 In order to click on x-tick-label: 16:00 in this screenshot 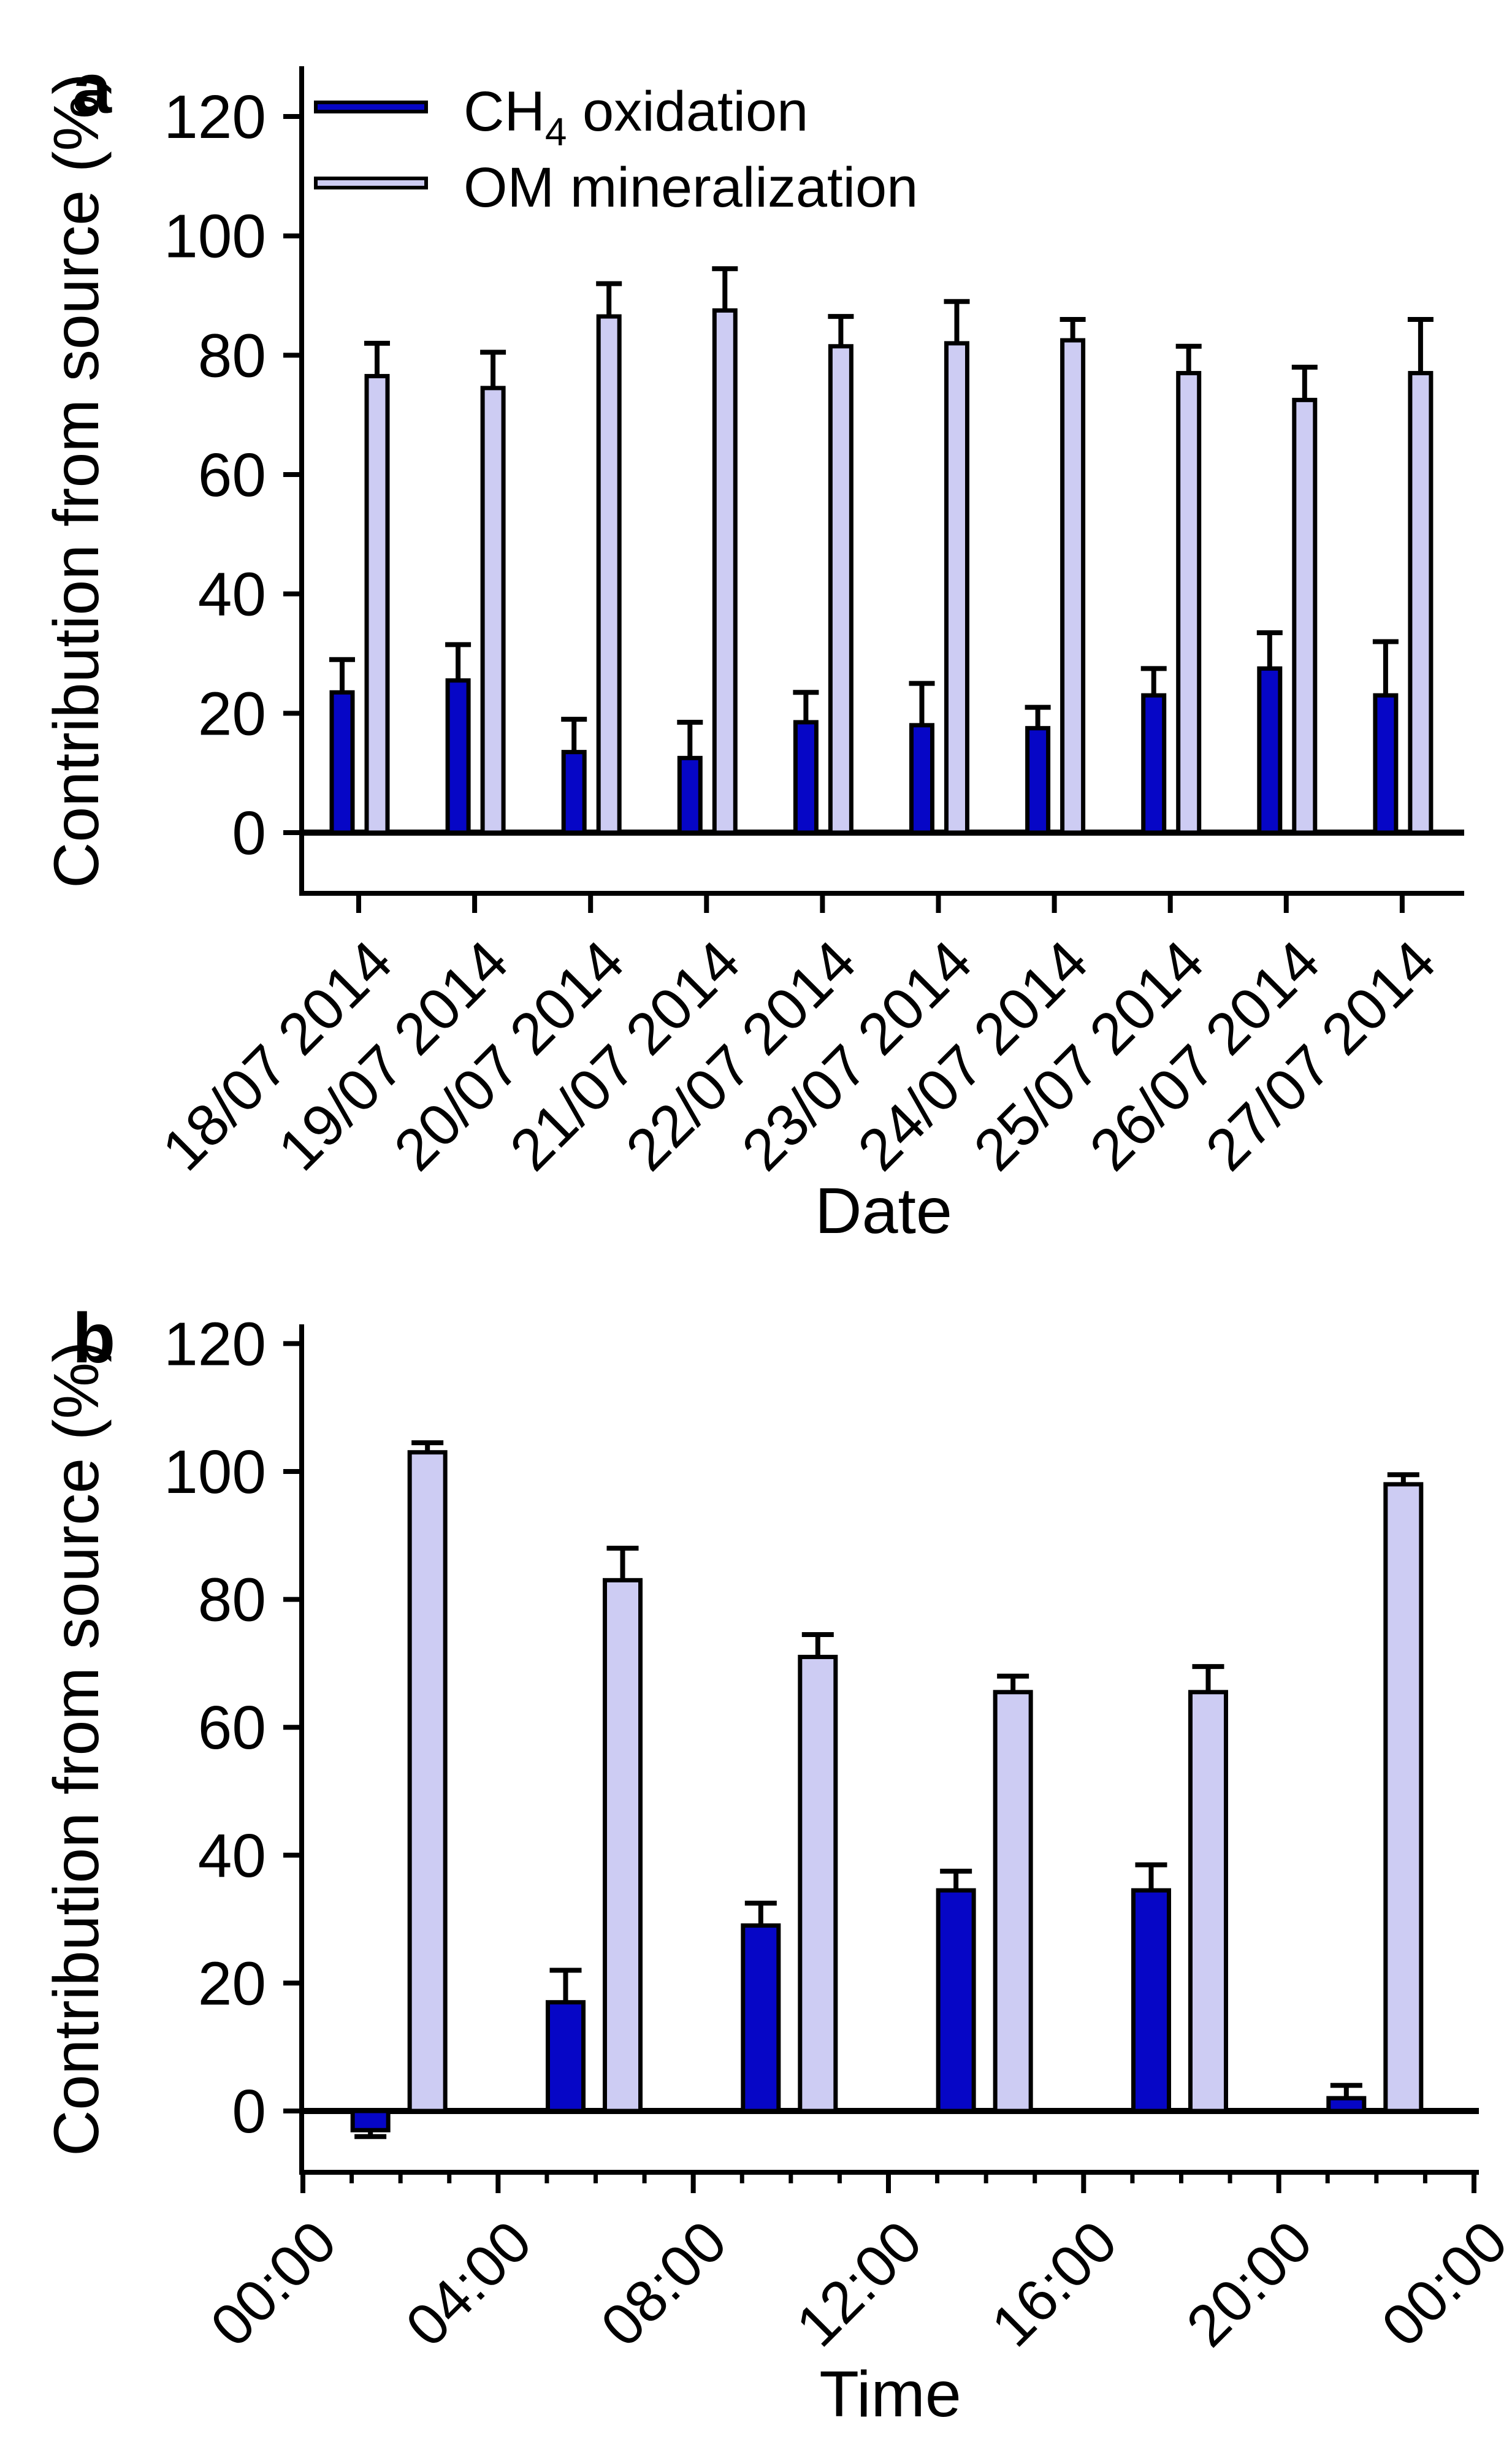, I will do `click(1054, 2283)`.